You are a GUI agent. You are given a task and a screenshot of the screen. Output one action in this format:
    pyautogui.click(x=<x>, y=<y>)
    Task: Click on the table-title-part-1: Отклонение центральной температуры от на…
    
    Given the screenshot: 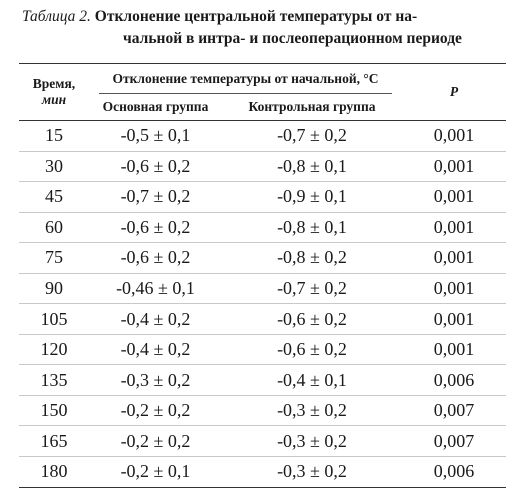 What is the action you would take?
    pyautogui.click(x=256, y=16)
    